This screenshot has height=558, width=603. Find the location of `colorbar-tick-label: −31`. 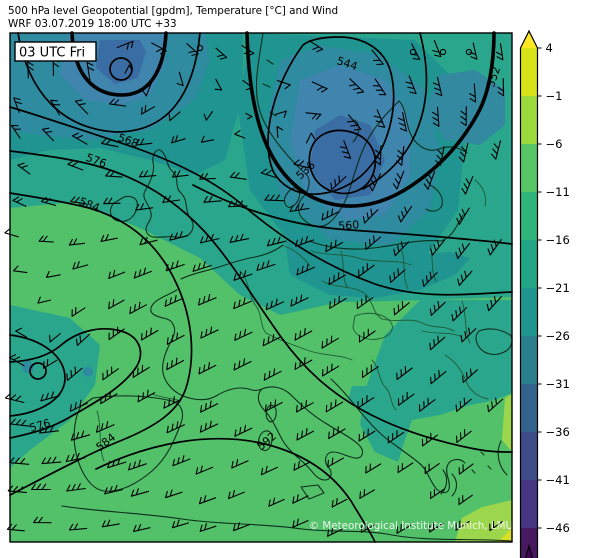

colorbar-tick-label: −31 is located at coordinates (558, 384).